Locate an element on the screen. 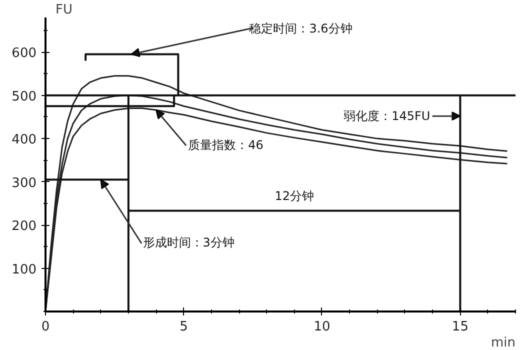 The image size is (530, 350). y-tick-label: 200 is located at coordinates (24, 226).